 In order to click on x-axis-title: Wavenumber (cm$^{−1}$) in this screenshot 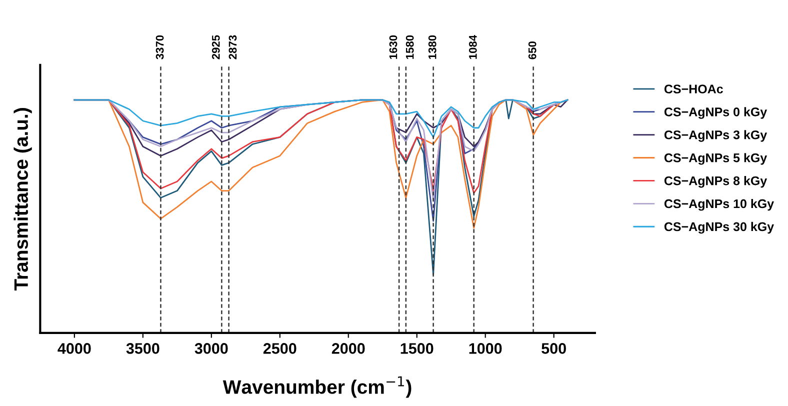, I will do `click(317, 387)`.